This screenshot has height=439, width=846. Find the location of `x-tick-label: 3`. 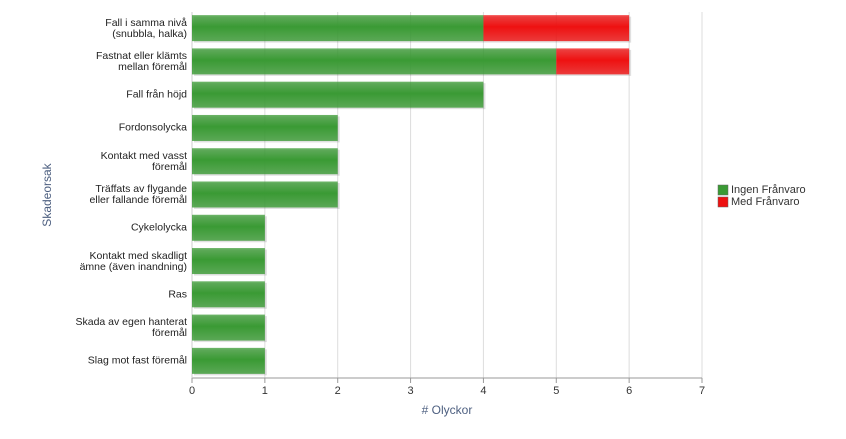

x-tick-label: 3 is located at coordinates (411, 391).